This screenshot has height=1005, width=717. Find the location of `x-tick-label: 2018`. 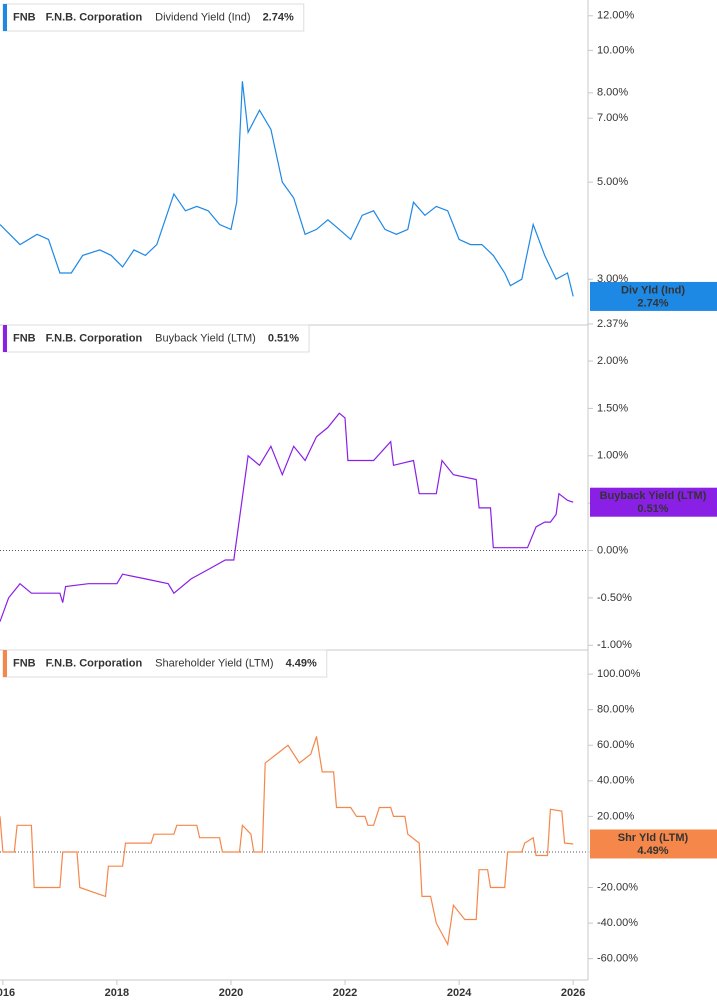

x-tick-label: 2018 is located at coordinates (117, 993).